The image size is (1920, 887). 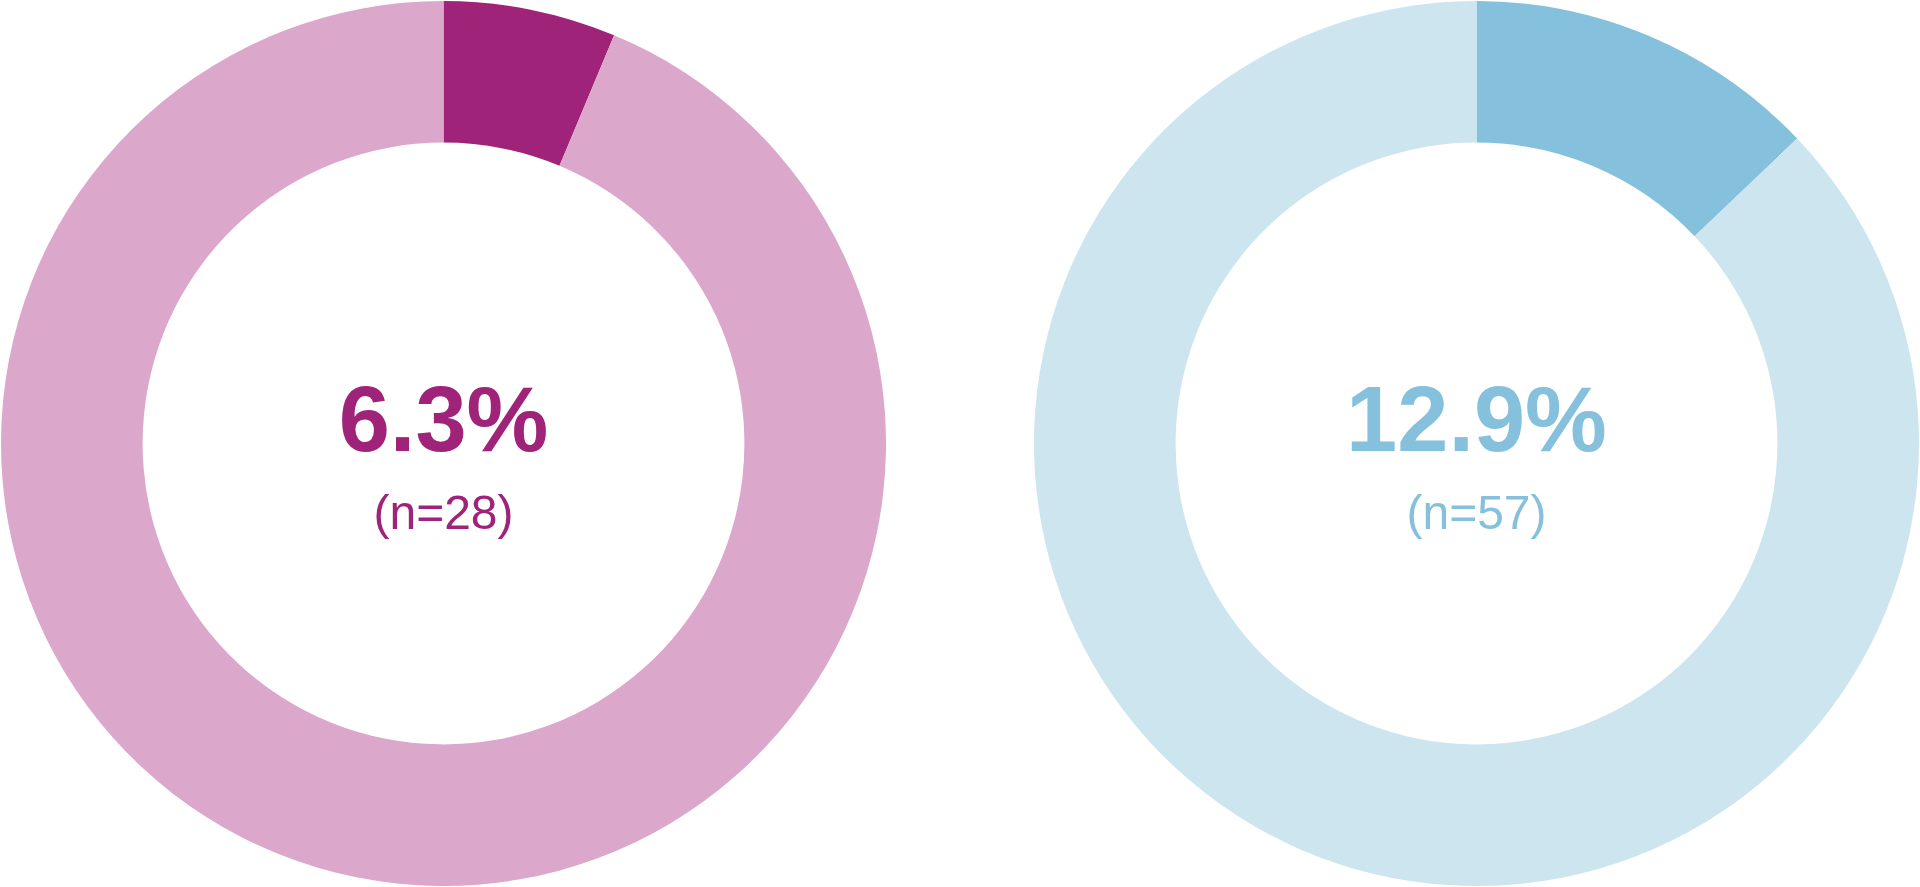 I want to click on data-label: 12.9%, so click(x=1476, y=418).